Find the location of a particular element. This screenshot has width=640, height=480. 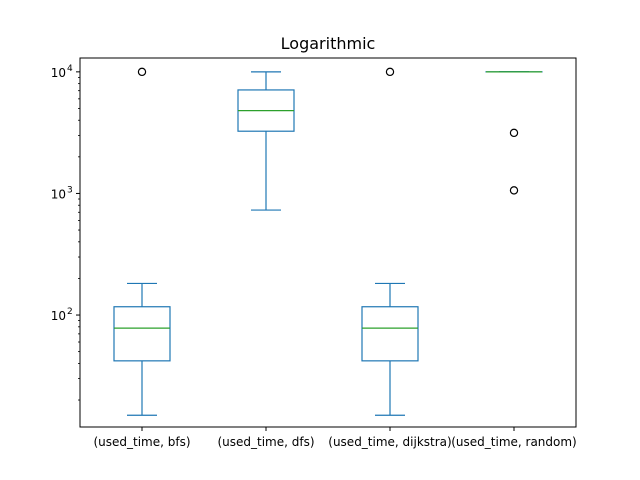

x-tick-label: (used_time, random) is located at coordinates (514, 442).